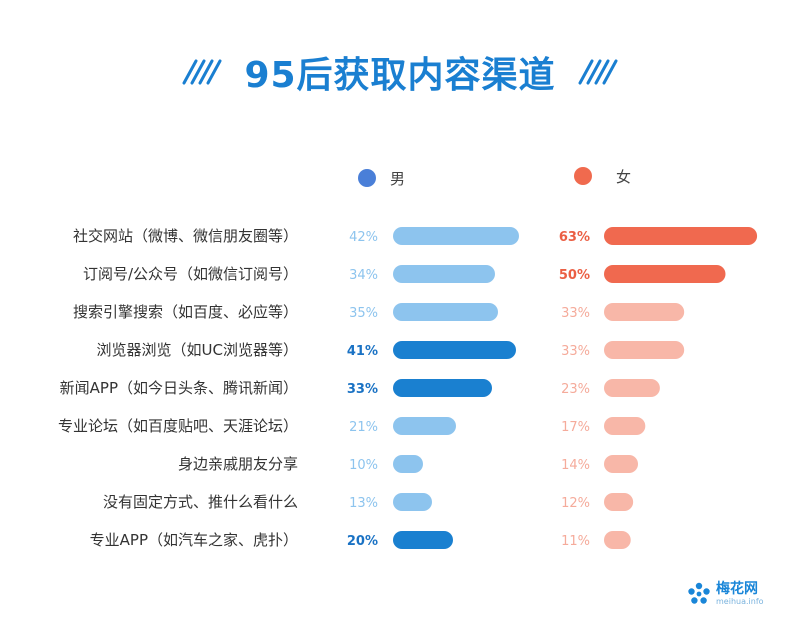 This screenshot has height=634, width=800. Describe the element at coordinates (363, 465) in the screenshot. I see `male-value-label: 10%` at that location.